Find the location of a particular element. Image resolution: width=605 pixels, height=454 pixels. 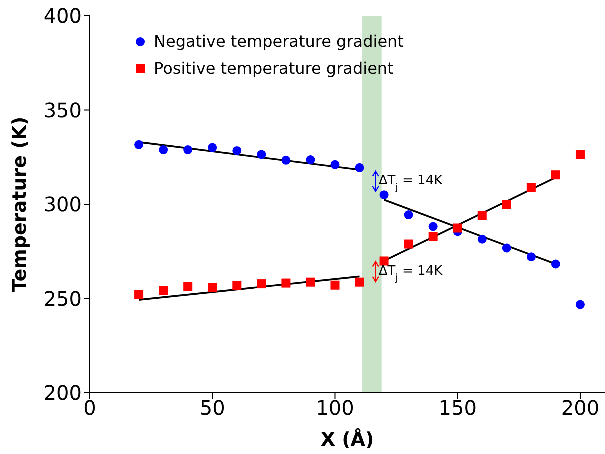

y-tick-label: 200 is located at coordinates (63, 393).